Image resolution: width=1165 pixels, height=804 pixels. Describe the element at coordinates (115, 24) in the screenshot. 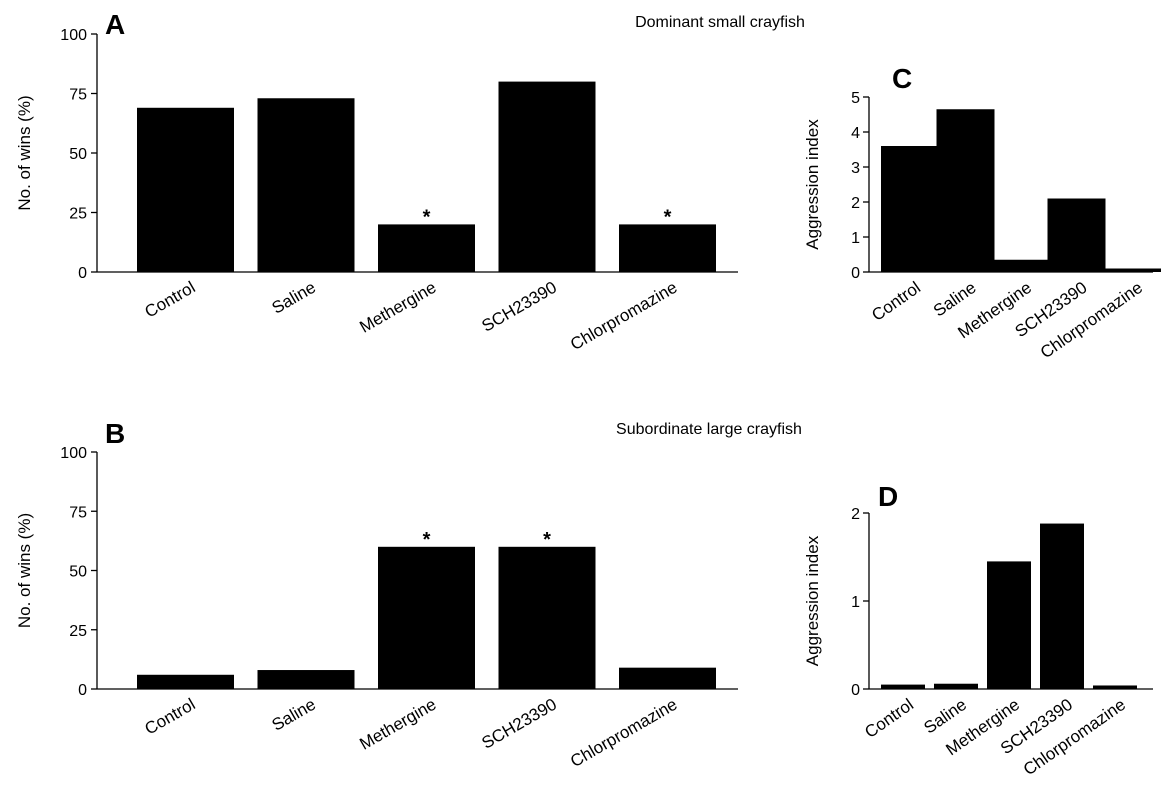

I see `panel-letter: A` at that location.